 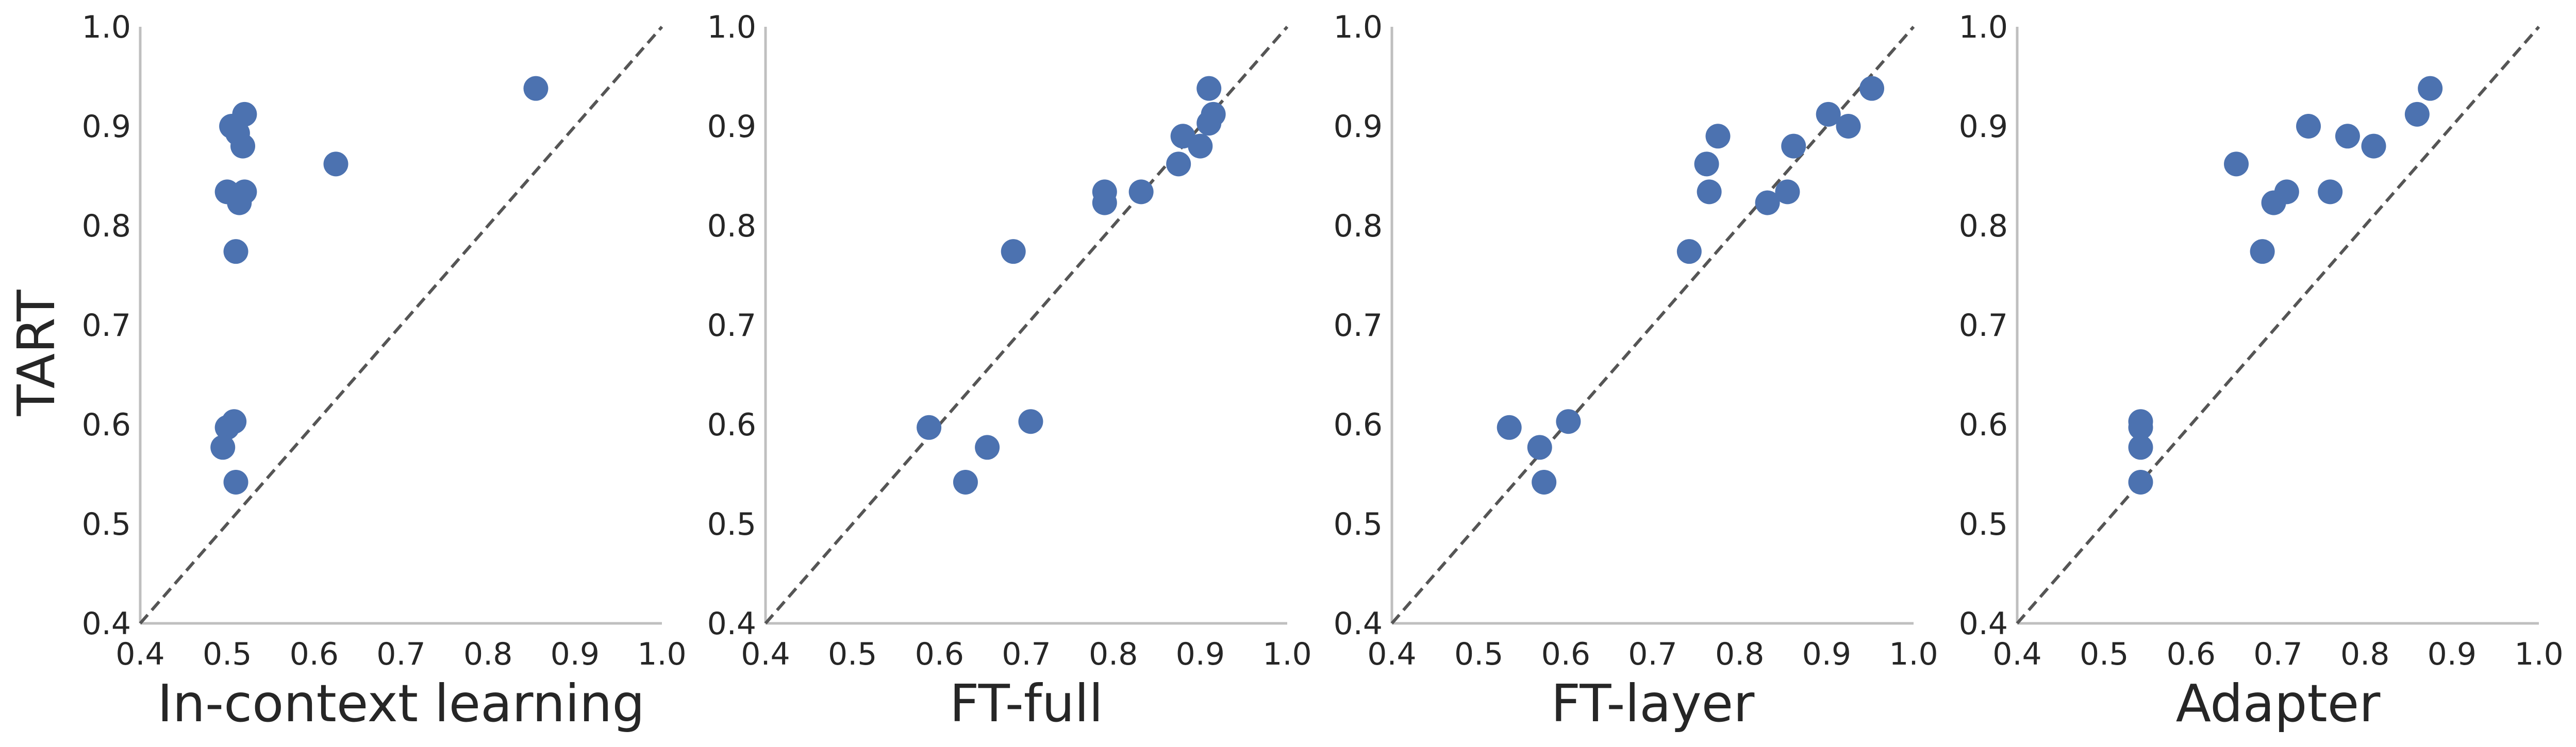 What do you see at coordinates (2278, 703) in the screenshot?
I see `x-axis-label: Adapter` at bounding box center [2278, 703].